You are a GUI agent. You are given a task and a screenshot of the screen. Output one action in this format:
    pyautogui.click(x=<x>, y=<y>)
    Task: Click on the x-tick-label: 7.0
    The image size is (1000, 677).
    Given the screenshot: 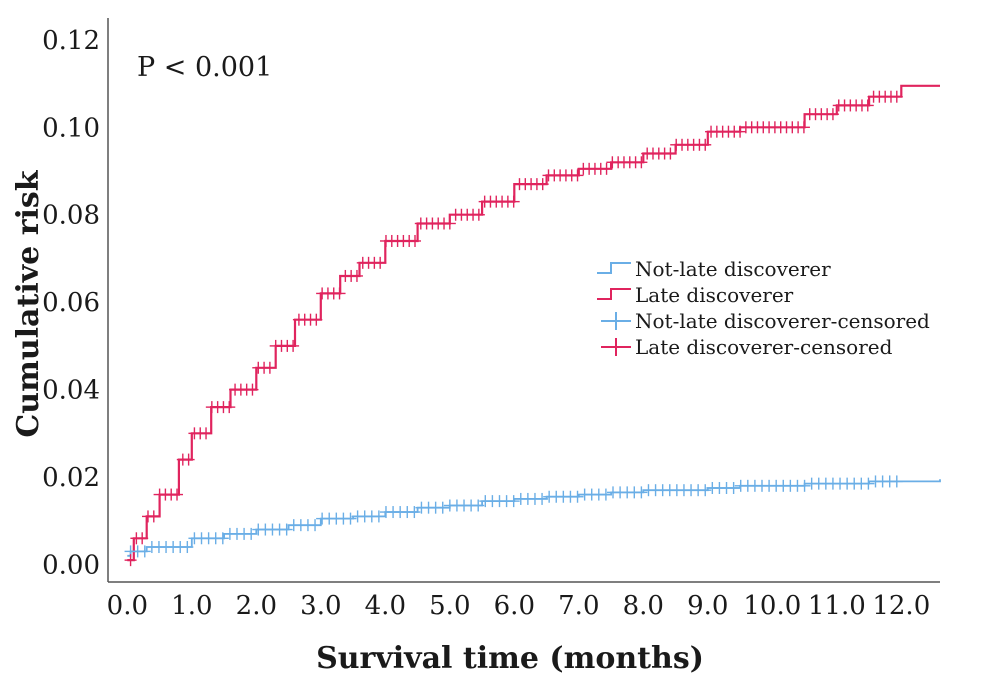 What is the action you would take?
    pyautogui.click(x=578, y=606)
    